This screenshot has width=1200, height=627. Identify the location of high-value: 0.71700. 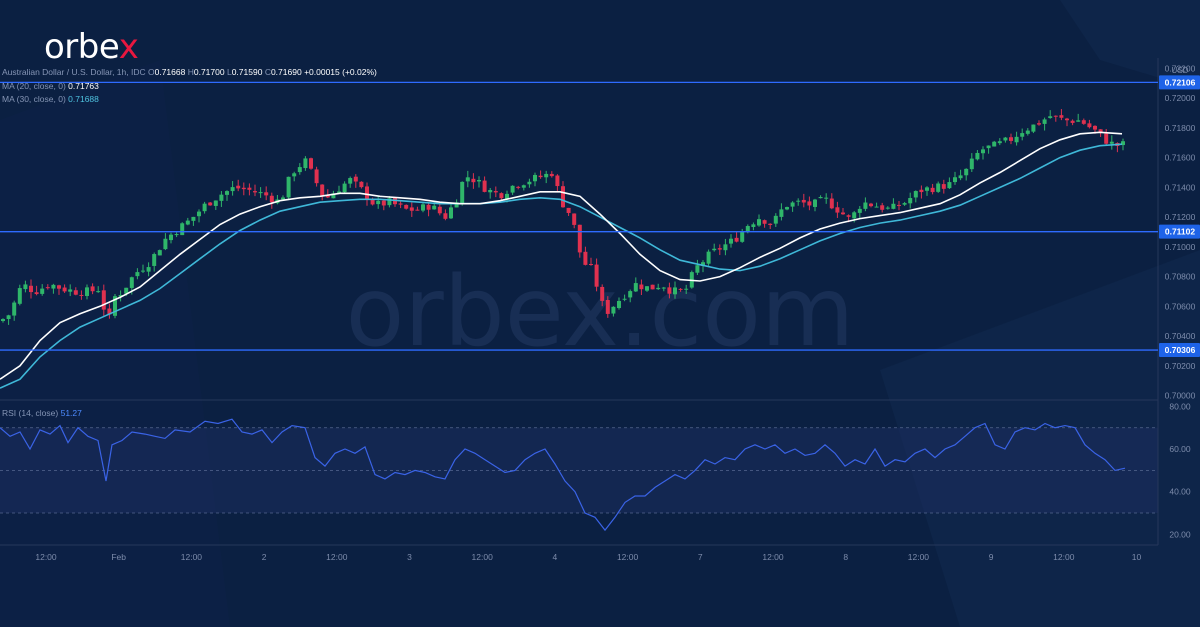
(209, 72).